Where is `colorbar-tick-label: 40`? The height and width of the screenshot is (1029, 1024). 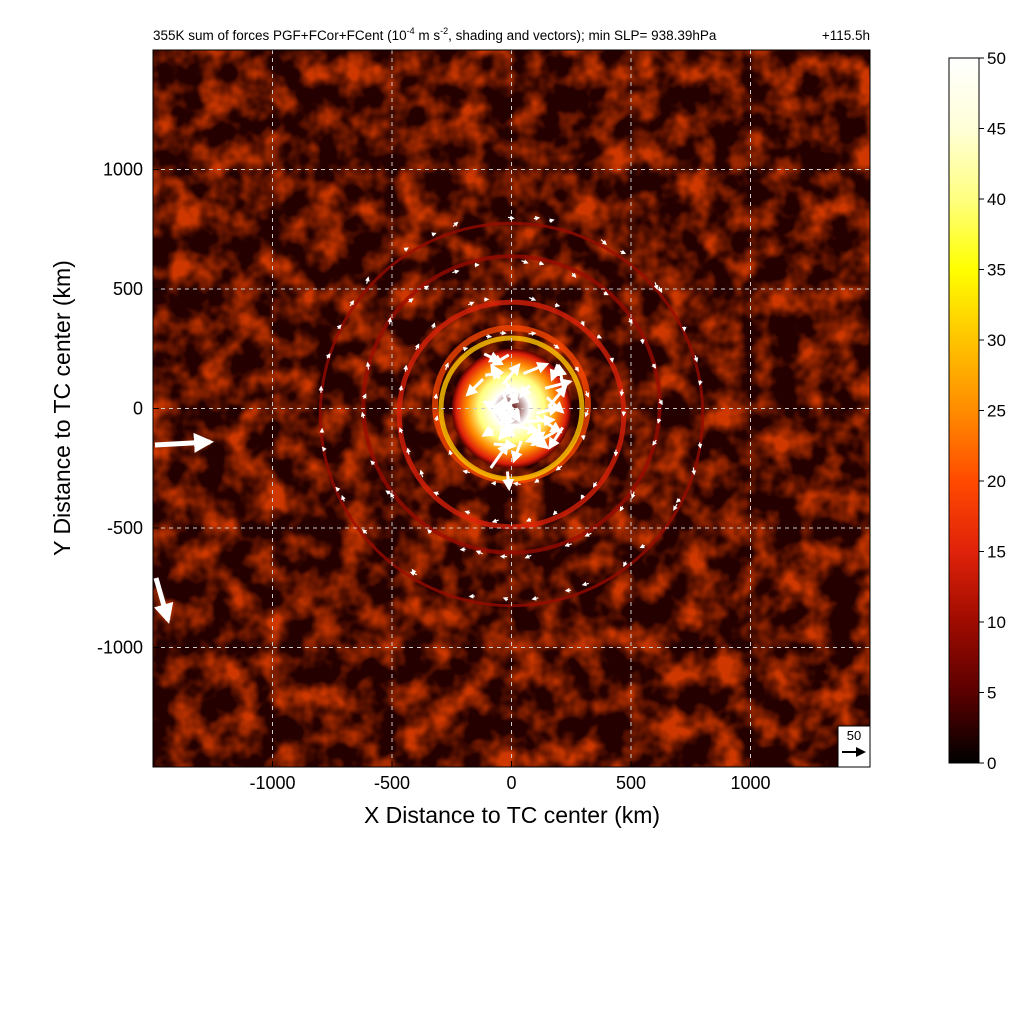 colorbar-tick-label: 40 is located at coordinates (996, 199).